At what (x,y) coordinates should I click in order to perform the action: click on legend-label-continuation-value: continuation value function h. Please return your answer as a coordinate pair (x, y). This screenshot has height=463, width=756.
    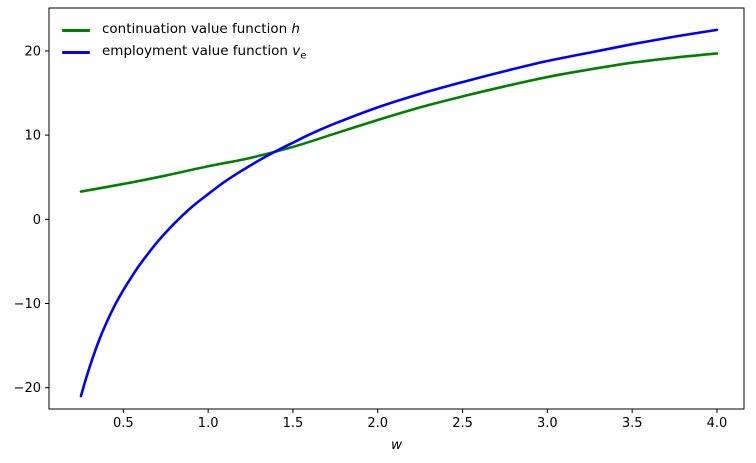
    Looking at the image, I should click on (201, 28).